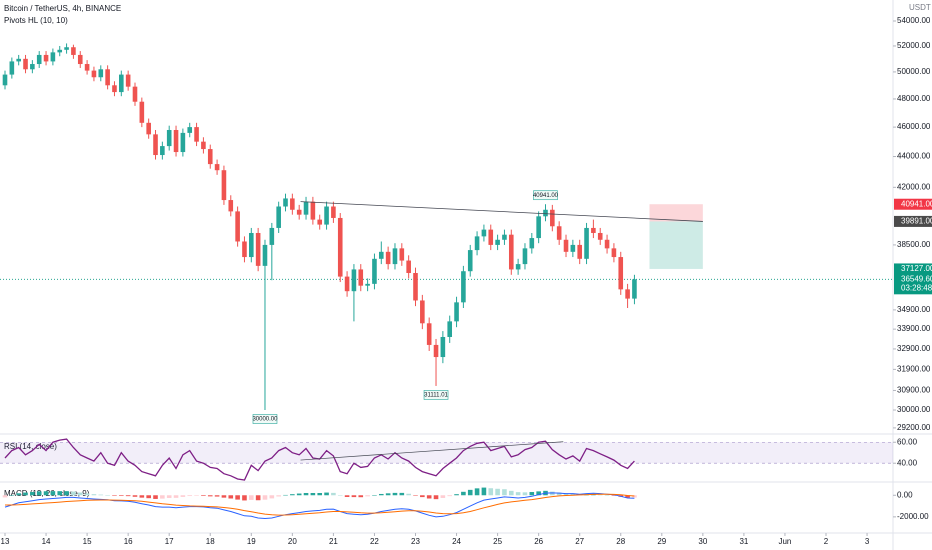  What do you see at coordinates (914, 186) in the screenshot?
I see `y-tick-label: 42000.00` at bounding box center [914, 186].